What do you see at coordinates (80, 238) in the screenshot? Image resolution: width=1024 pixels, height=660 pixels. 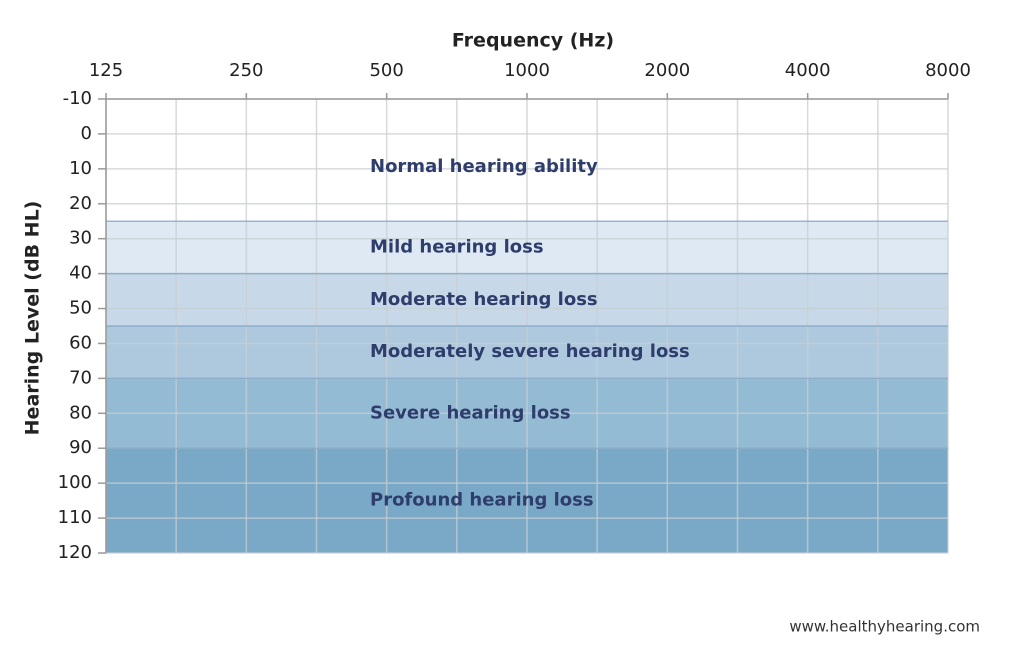 I see `y-tick-label: 30` at bounding box center [80, 238].